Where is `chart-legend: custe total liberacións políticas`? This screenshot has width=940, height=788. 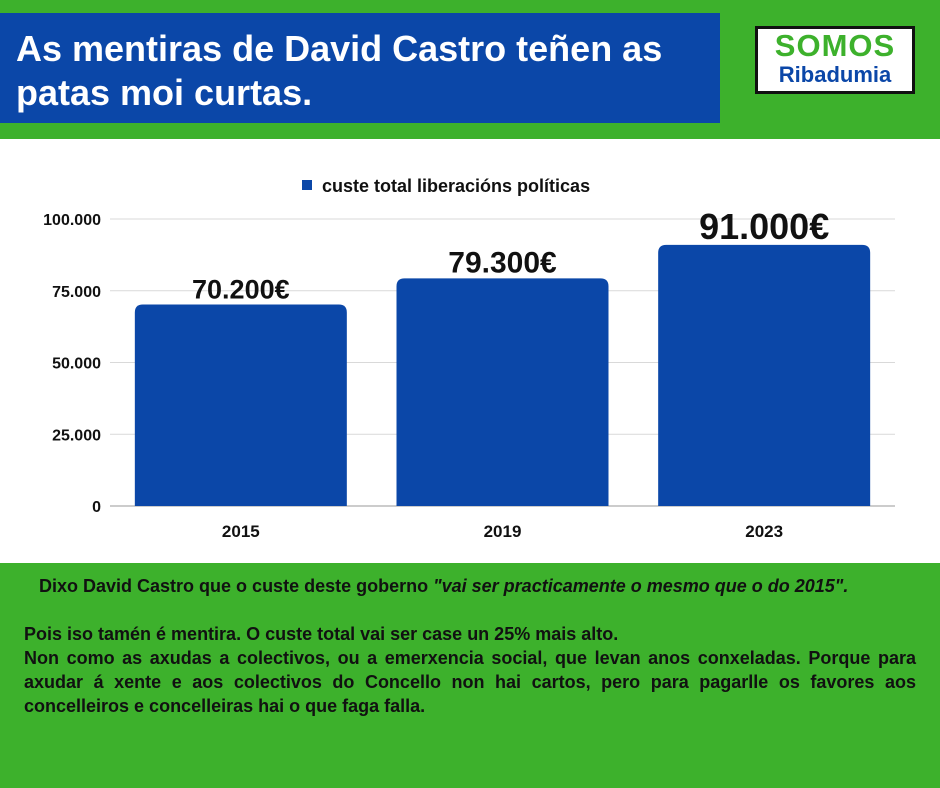
chart-legend: custe total liberacións políticas is located at coordinates (446, 186).